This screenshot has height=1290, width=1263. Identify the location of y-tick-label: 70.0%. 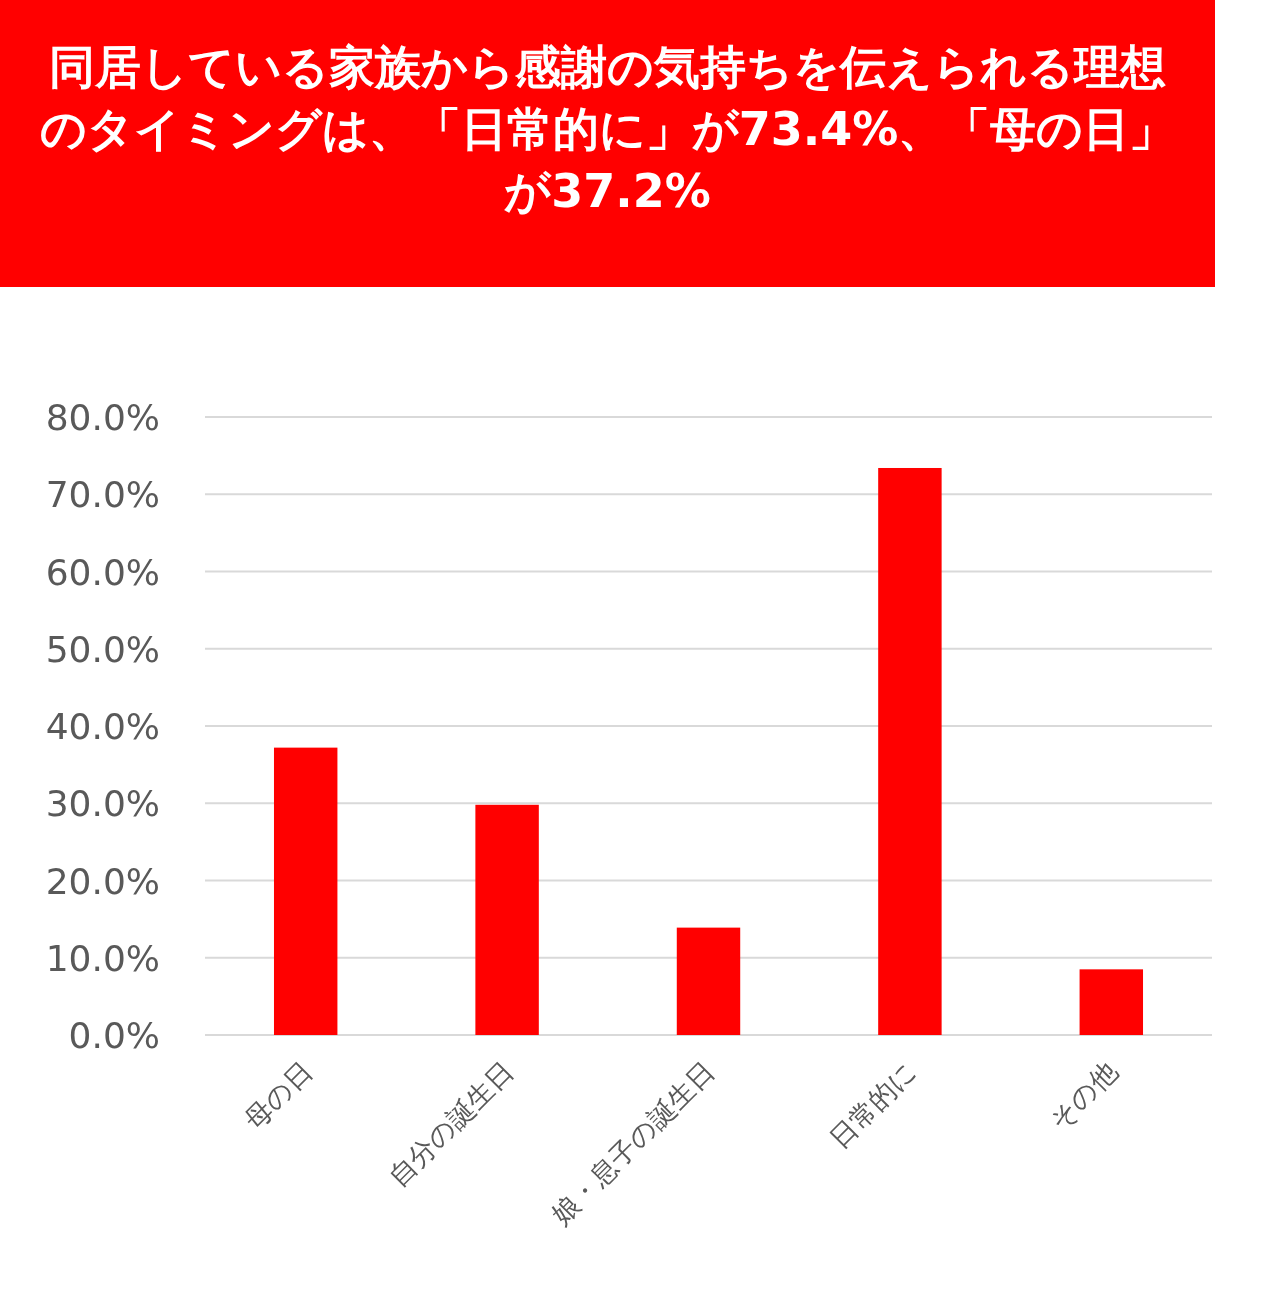
(102, 495).